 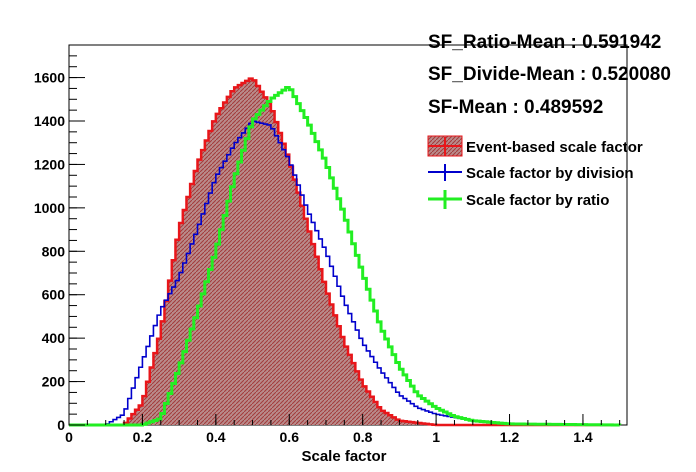 What do you see at coordinates (549, 74) in the screenshot?
I see `stat-divide-mean: SF_Divide-Mean : 0.520080` at bounding box center [549, 74].